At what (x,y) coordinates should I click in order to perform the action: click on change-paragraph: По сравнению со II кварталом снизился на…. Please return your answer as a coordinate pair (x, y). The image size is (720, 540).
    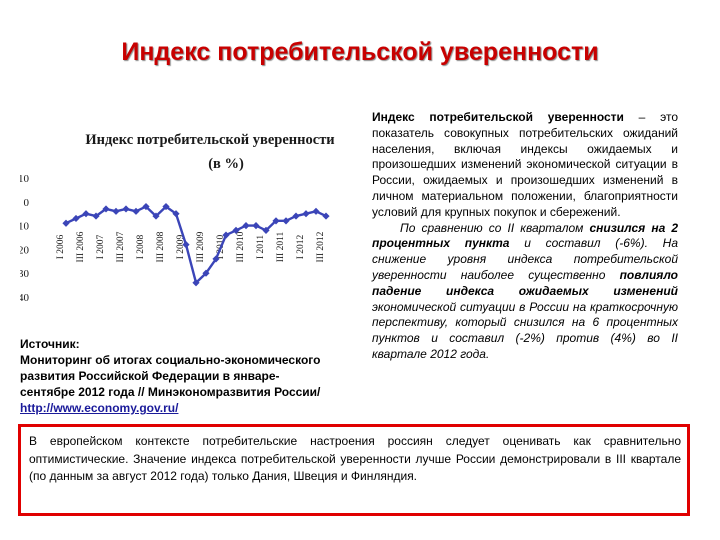
    Looking at the image, I should click on (525, 292).